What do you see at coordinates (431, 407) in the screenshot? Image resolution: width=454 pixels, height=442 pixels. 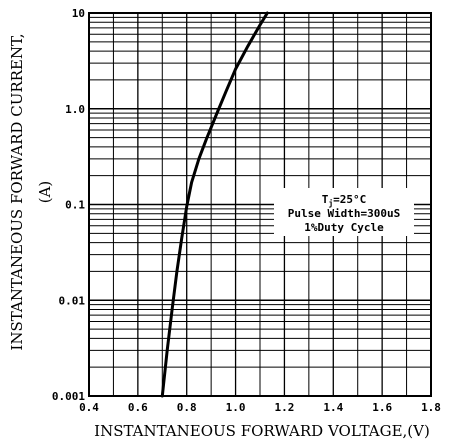 I see `x-tick-label: 1.8` at bounding box center [431, 407].